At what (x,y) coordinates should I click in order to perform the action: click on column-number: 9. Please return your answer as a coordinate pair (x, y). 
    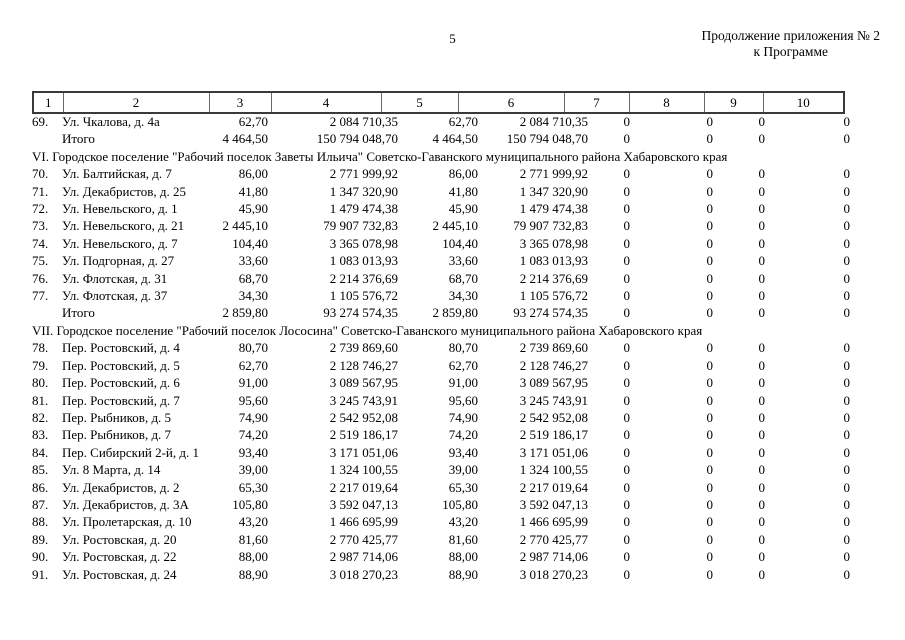
    Looking at the image, I should click on (733, 102).